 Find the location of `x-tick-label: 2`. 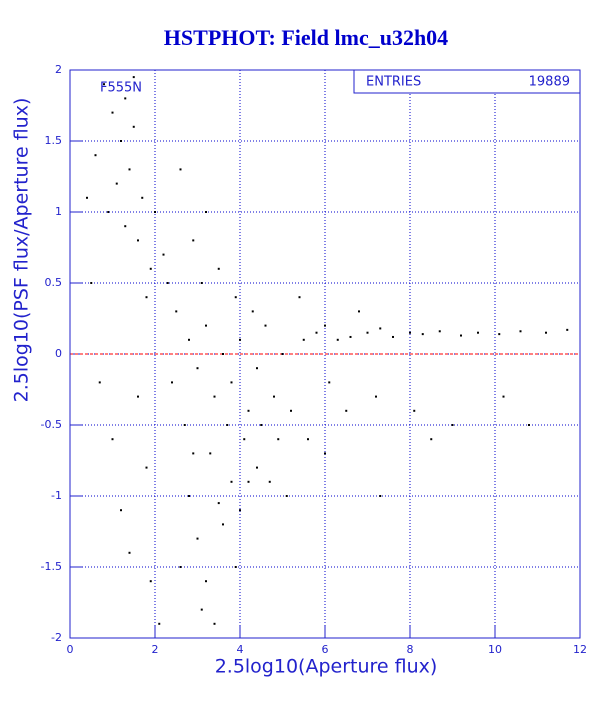

x-tick-label: 2 is located at coordinates (155, 649).